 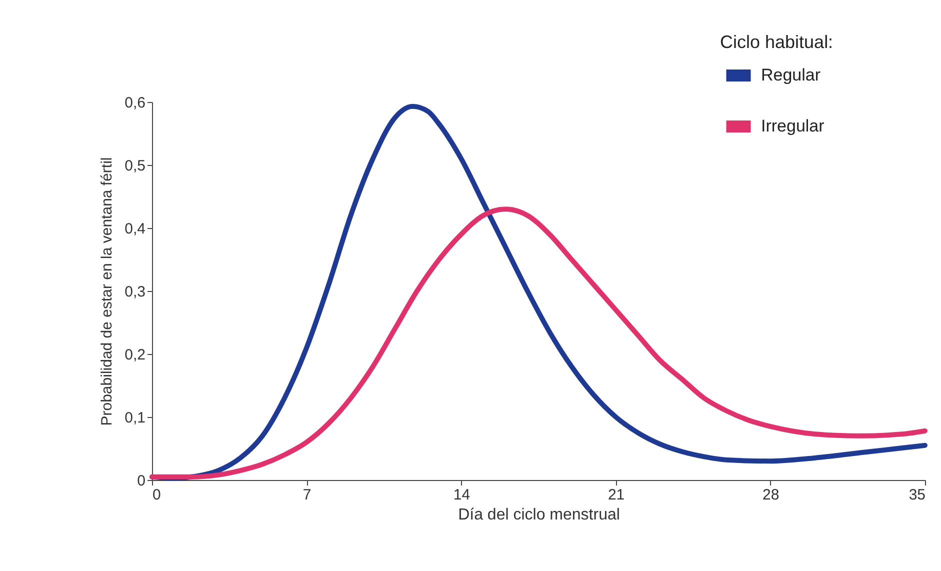 What do you see at coordinates (791, 75) in the screenshot?
I see `legend-label: Regular` at bounding box center [791, 75].